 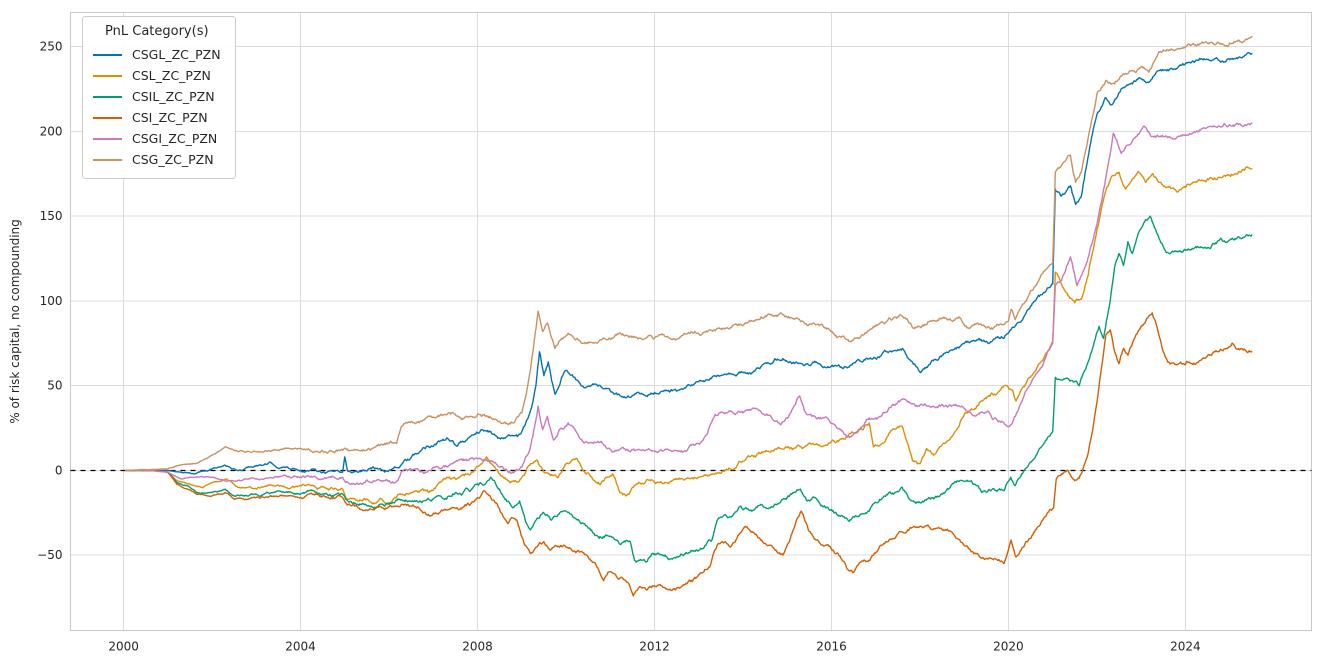 I want to click on legend-label: CSG_ZC_PZN, so click(x=173, y=159).